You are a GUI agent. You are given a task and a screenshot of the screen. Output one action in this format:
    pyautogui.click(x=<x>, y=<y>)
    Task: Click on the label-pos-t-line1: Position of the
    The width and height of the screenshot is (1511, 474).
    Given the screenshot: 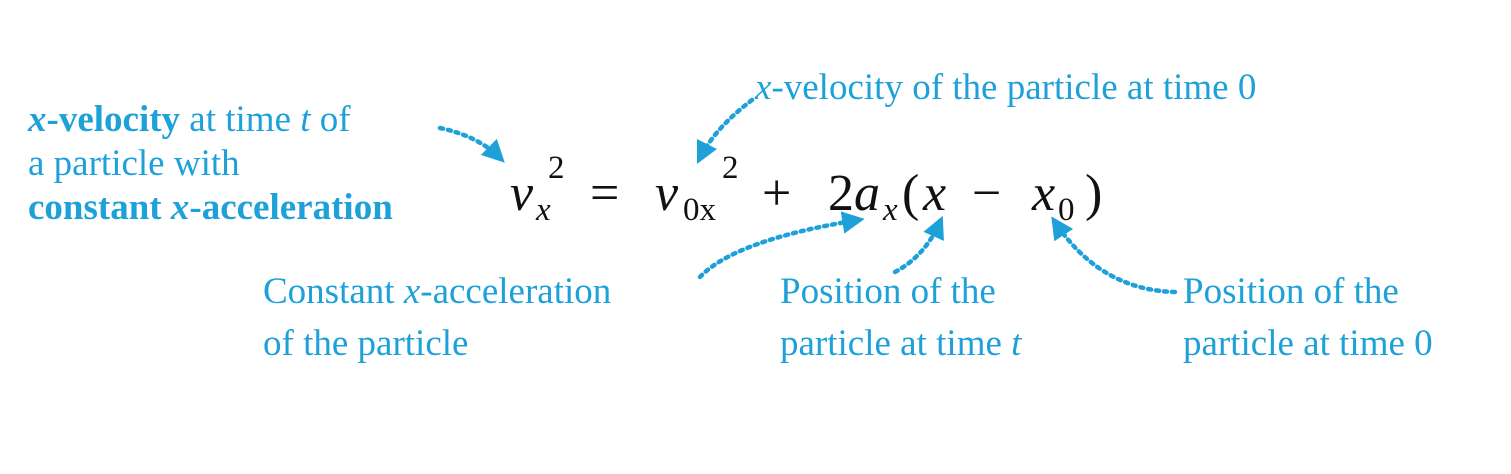 What is the action you would take?
    pyautogui.click(x=888, y=291)
    